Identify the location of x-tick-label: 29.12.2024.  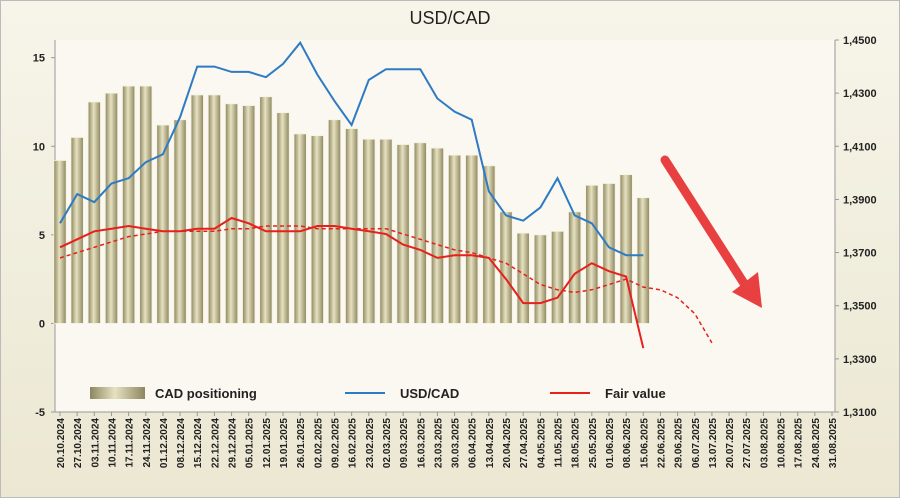
(233, 443).